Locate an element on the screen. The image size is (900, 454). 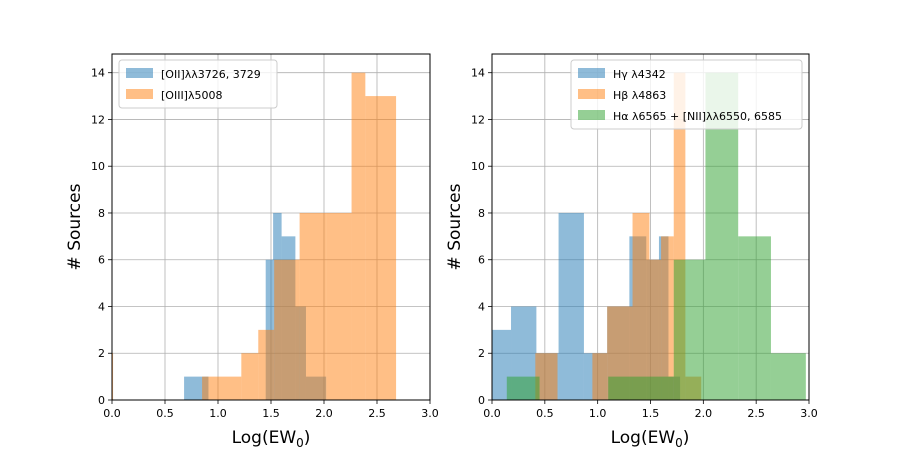
right-x-tick-label: 2.5 is located at coordinates (756, 413).